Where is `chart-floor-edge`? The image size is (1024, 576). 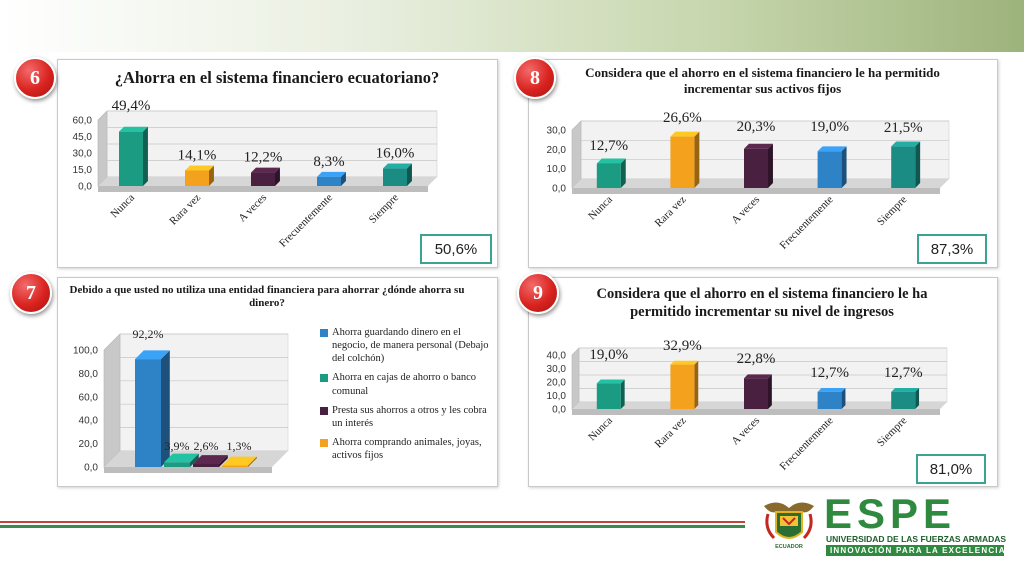
chart-floor-edge is located at coordinates (756, 191).